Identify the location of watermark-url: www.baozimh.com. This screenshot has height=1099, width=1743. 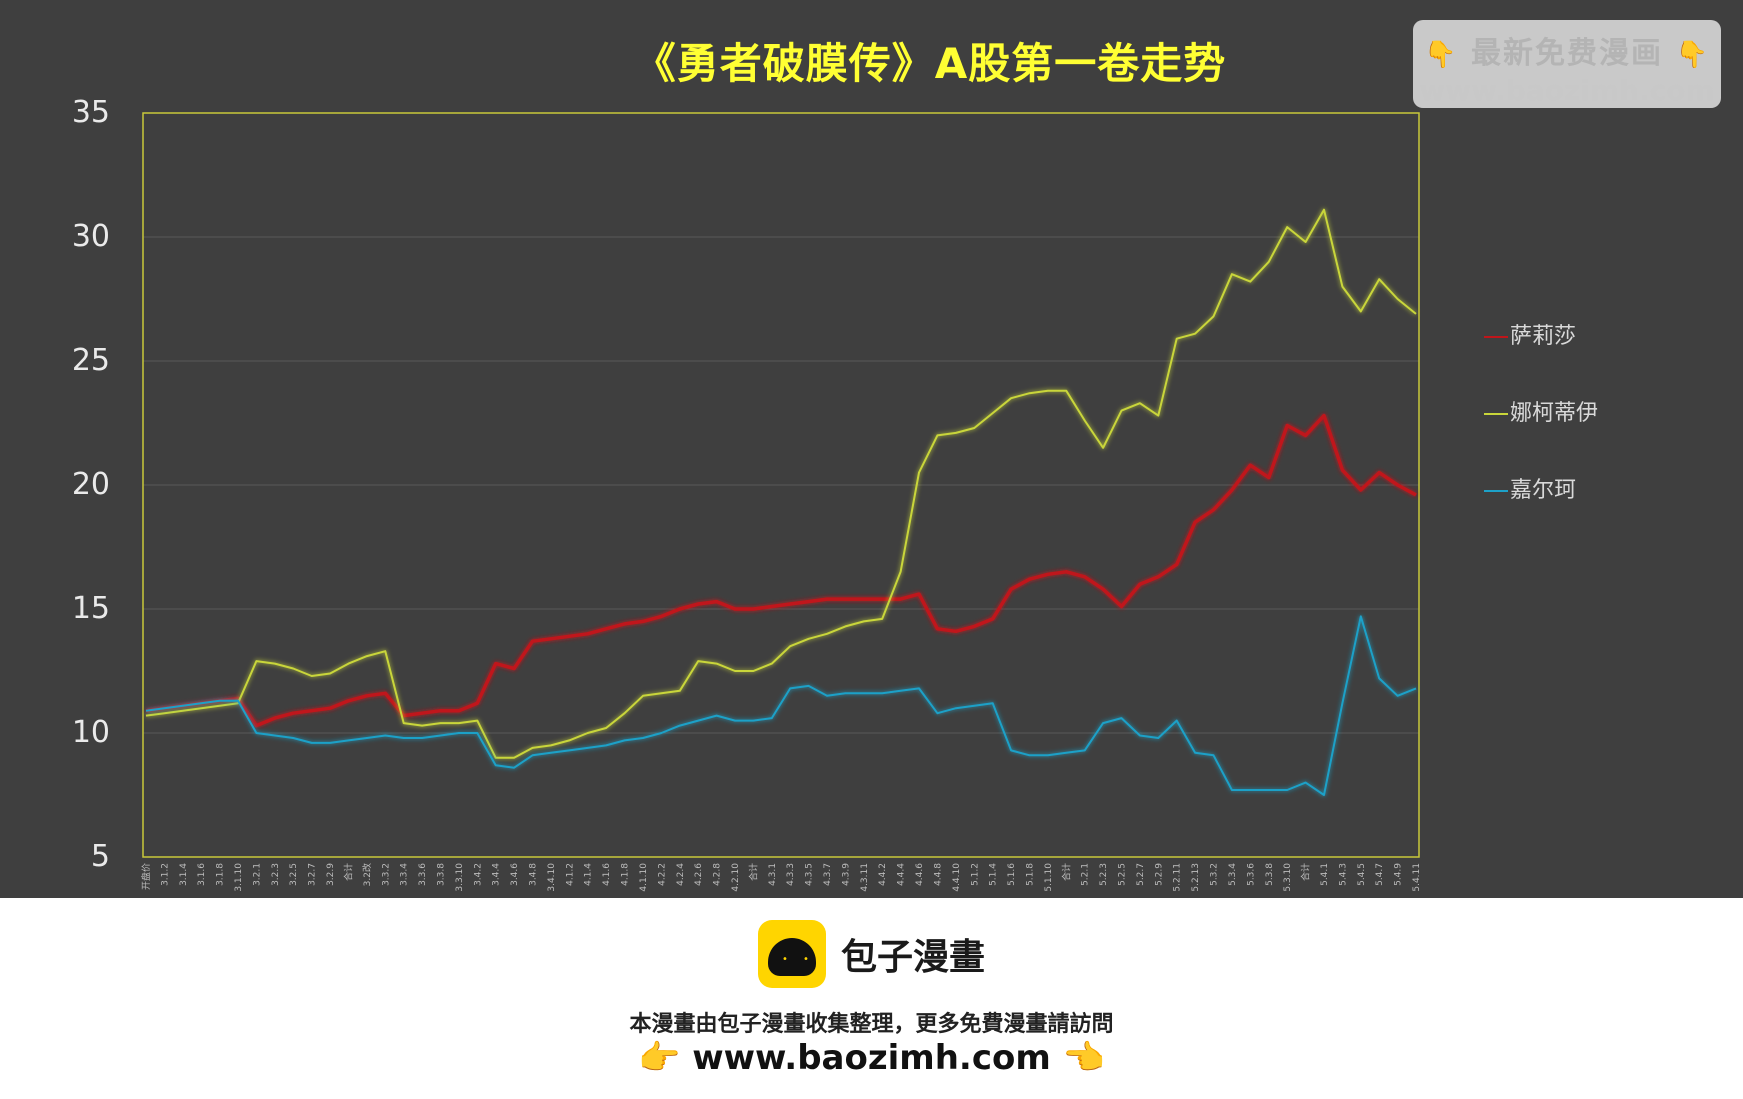
(1567, 90).